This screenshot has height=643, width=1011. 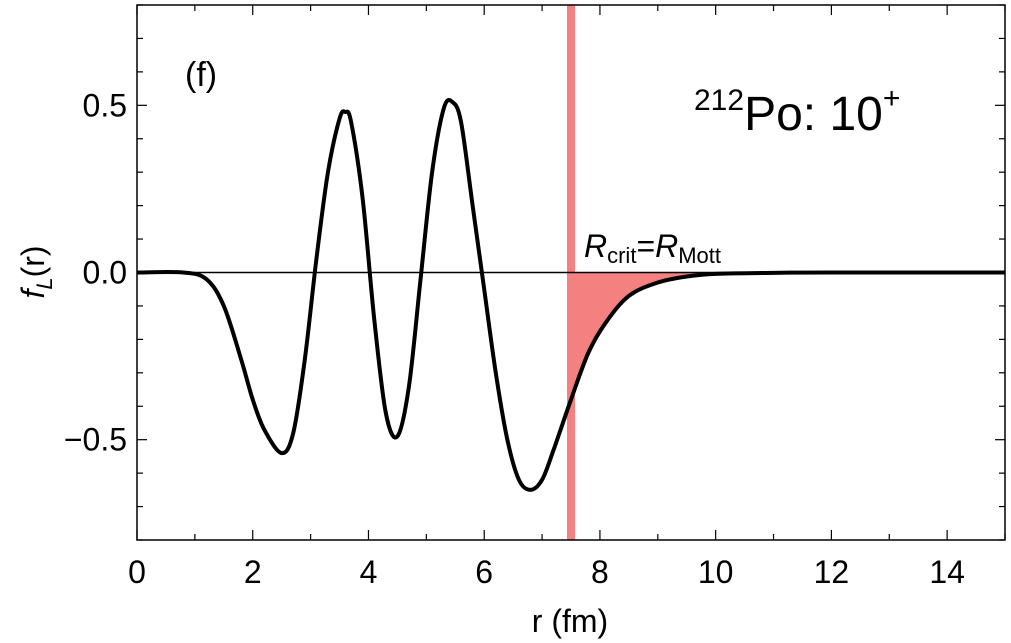 What do you see at coordinates (666, 246) in the screenshot?
I see `rmott-symbol: R` at bounding box center [666, 246].